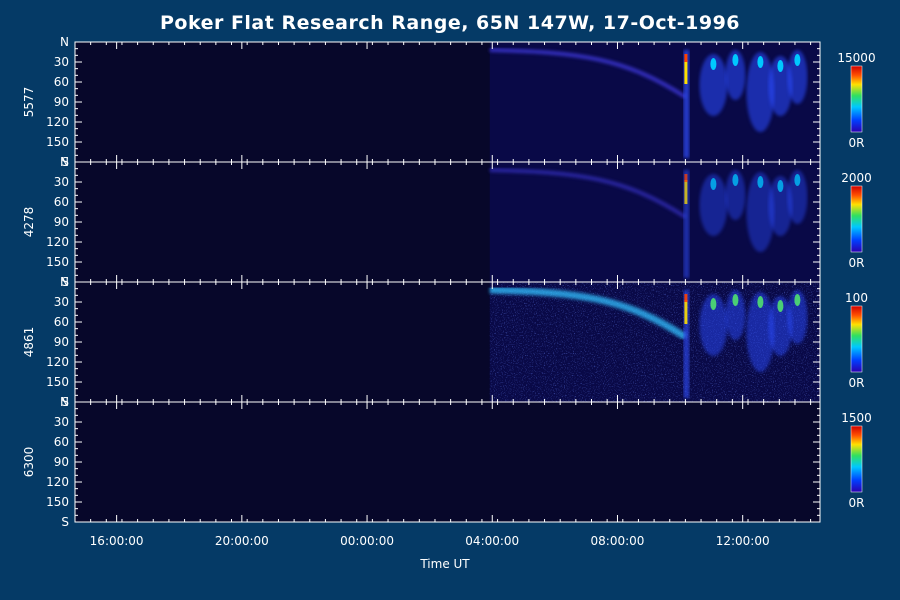 The image size is (900, 600). What do you see at coordinates (242, 541) in the screenshot?
I see `x-tick-label: 20:00:00` at bounding box center [242, 541].